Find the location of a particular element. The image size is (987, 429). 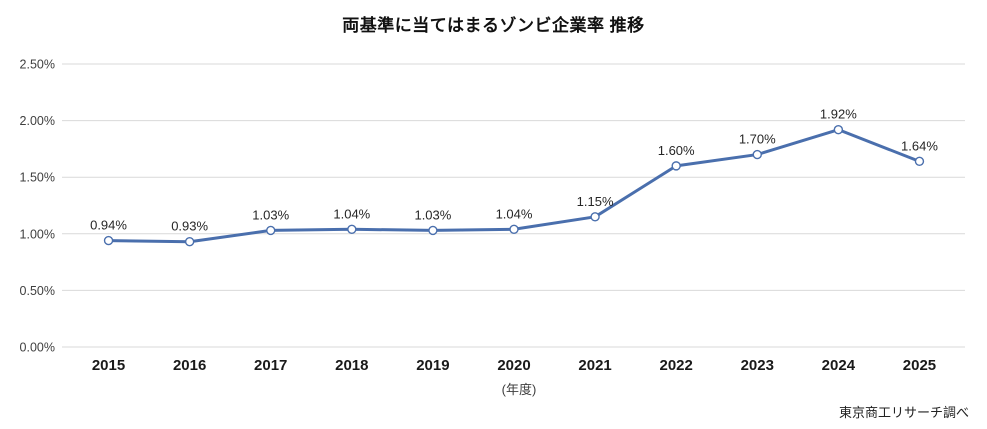

x-axis-tick-label: 2019 is located at coordinates (432, 365).